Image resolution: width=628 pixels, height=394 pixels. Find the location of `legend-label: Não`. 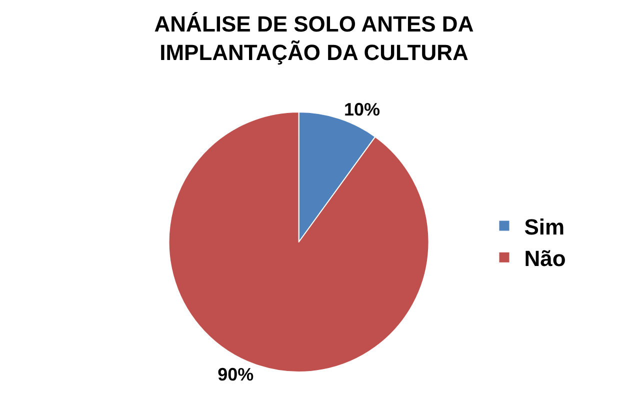

legend-label: Não is located at coordinates (545, 258).